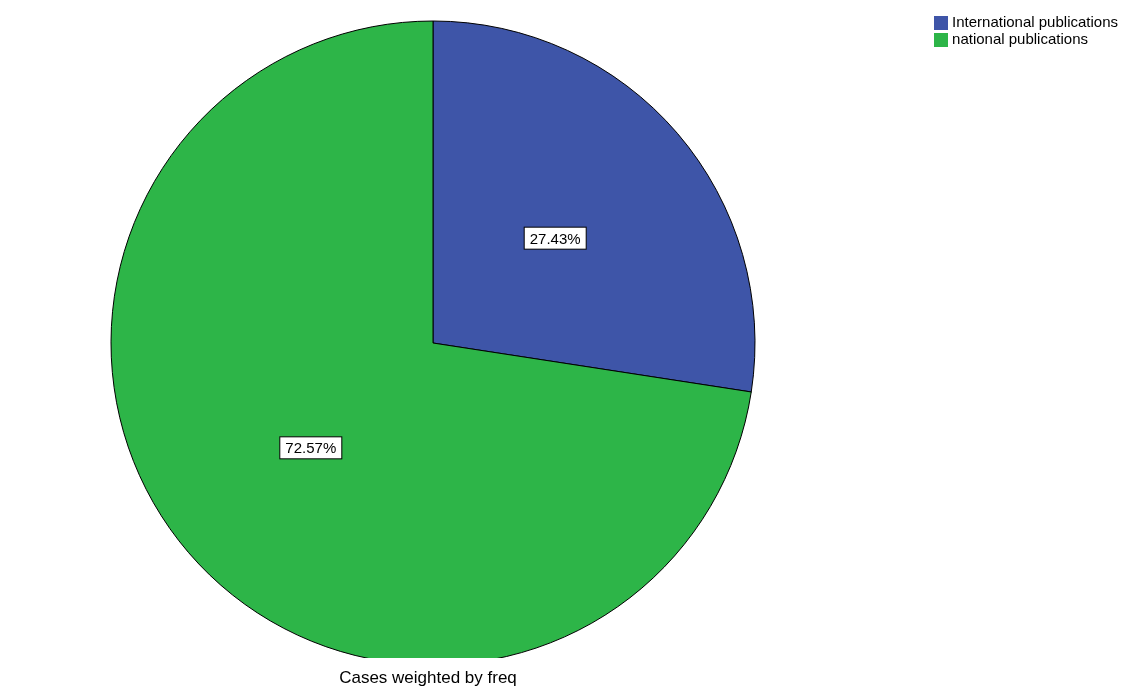 The image size is (1141, 693). Describe the element at coordinates (311, 448) in the screenshot. I see `data-label: 72.57%` at that location.